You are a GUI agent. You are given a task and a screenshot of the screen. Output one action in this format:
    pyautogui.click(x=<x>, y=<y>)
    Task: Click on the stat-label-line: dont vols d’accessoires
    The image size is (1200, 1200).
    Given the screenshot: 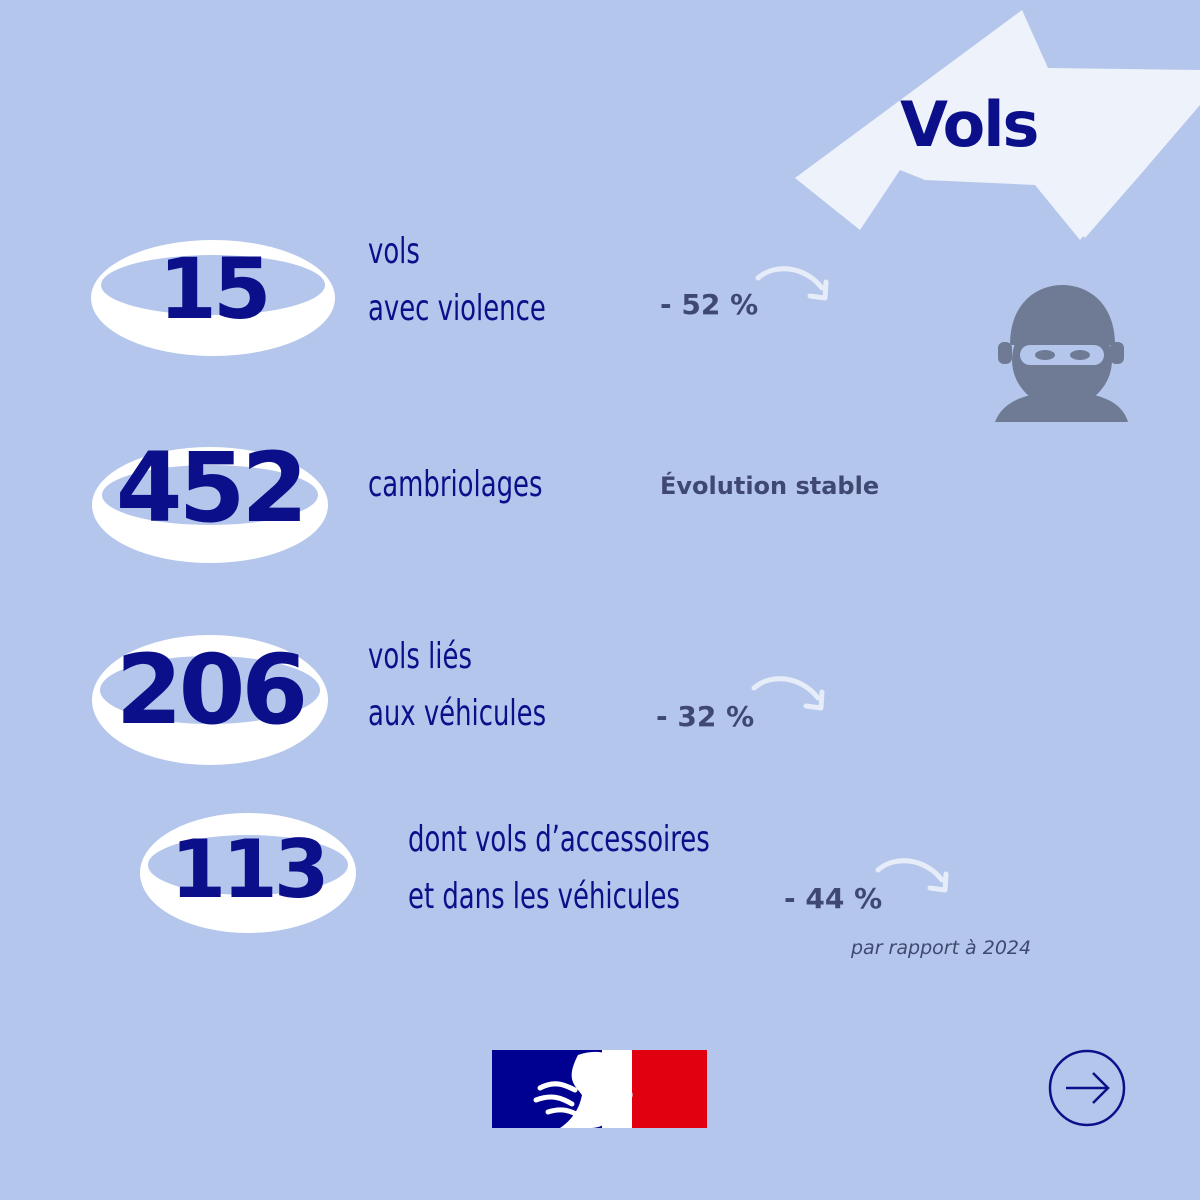 What is the action you would take?
    pyautogui.click(x=559, y=839)
    